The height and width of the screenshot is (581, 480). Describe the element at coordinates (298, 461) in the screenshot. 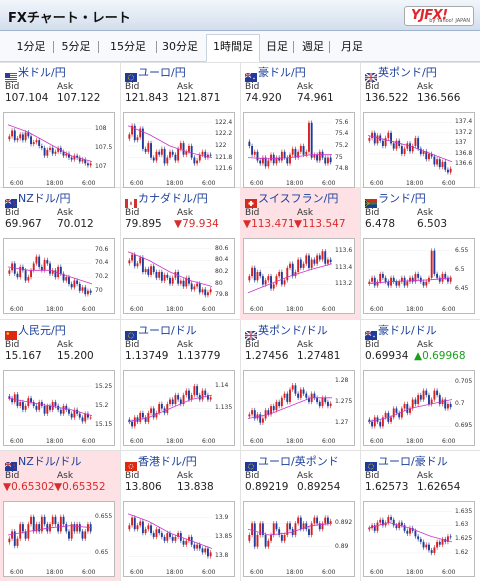

I see `pair-name-link: ユーロ/英ポンド` at that location.